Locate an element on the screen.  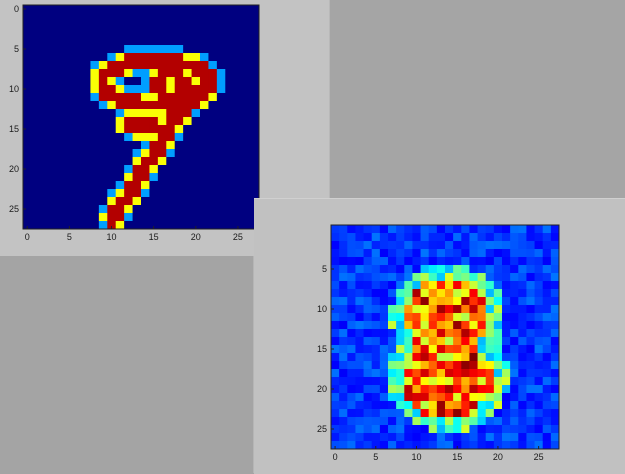
x-tick-label: 20 is located at coordinates (498, 457).